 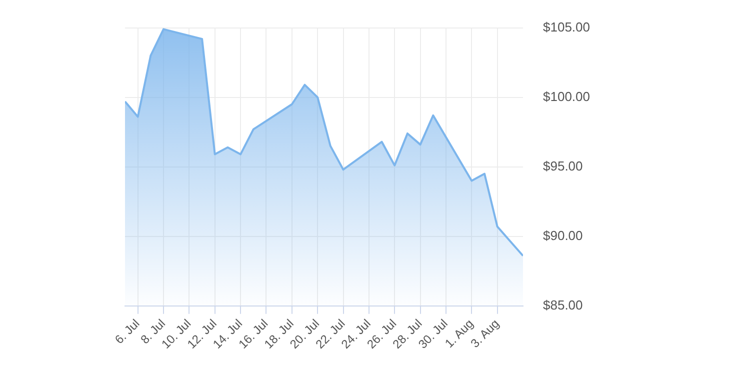 What do you see at coordinates (566, 26) in the screenshot?
I see `y-tick-label: $105.00` at bounding box center [566, 26].